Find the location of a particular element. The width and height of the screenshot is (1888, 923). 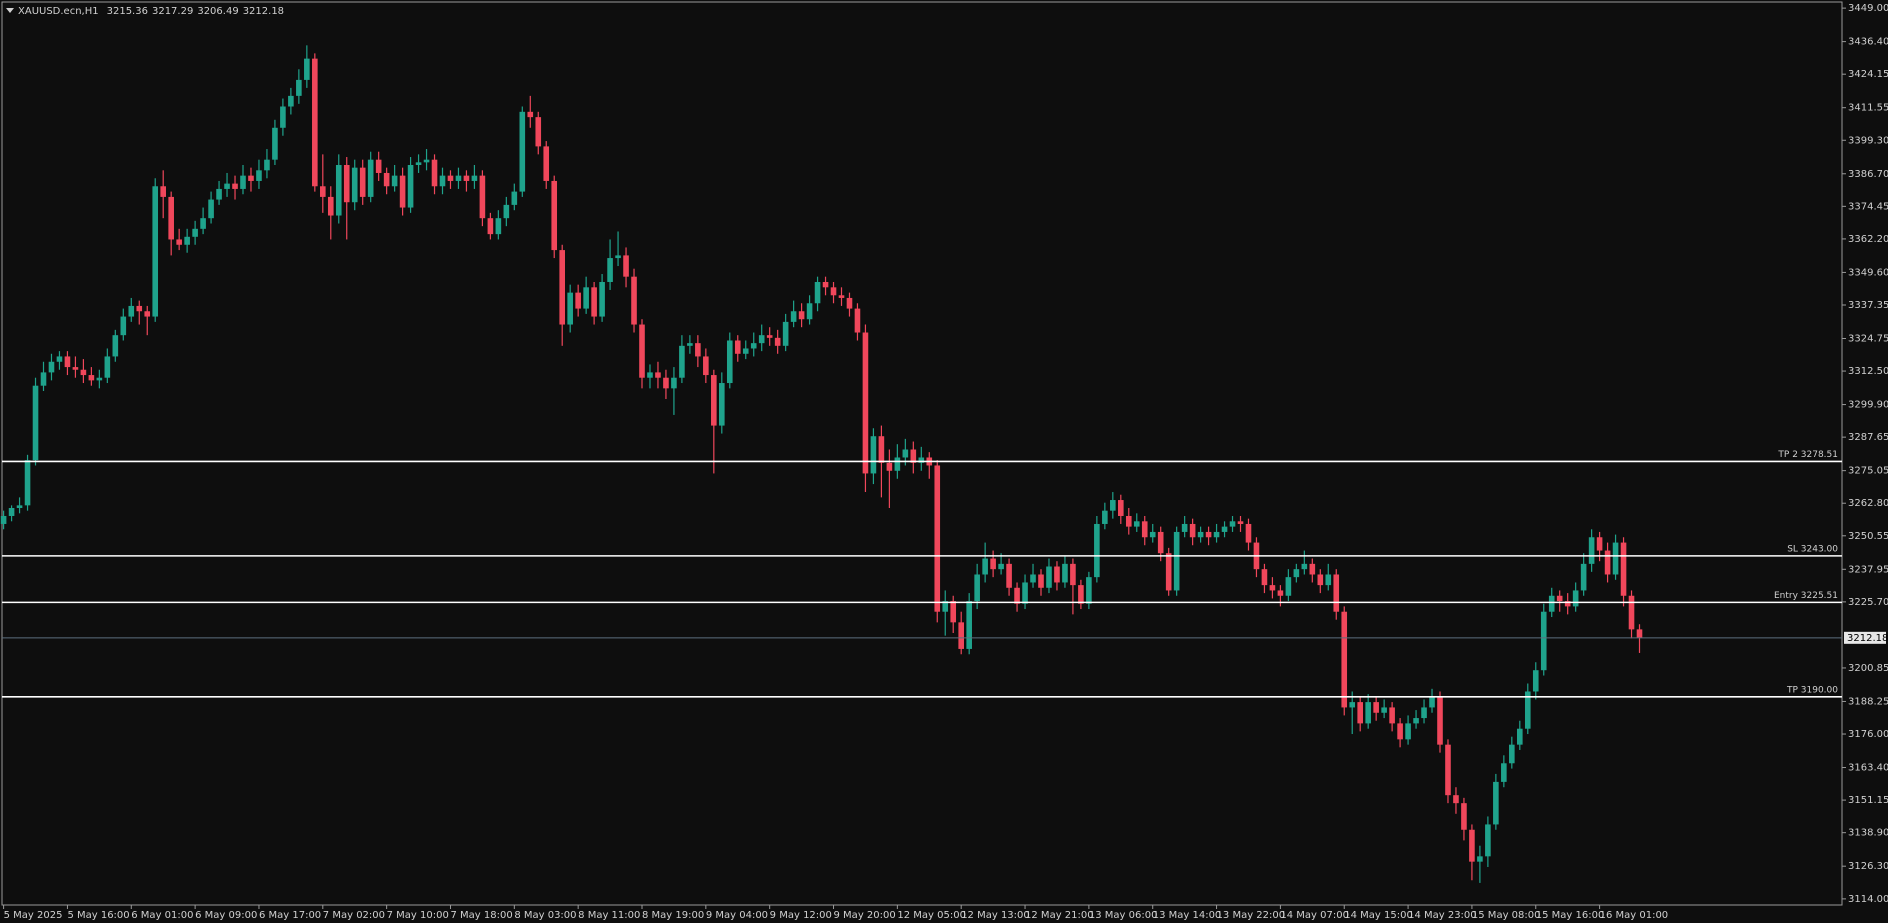

bid-label: 3212.18 is located at coordinates (1867, 638).